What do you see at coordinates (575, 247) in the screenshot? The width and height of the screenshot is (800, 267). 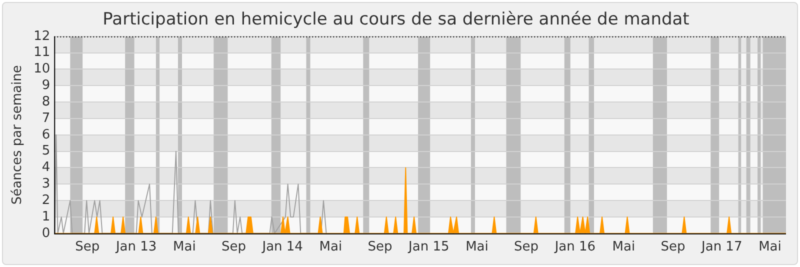 I see `x-tick-label: Jan 16` at bounding box center [575, 247].